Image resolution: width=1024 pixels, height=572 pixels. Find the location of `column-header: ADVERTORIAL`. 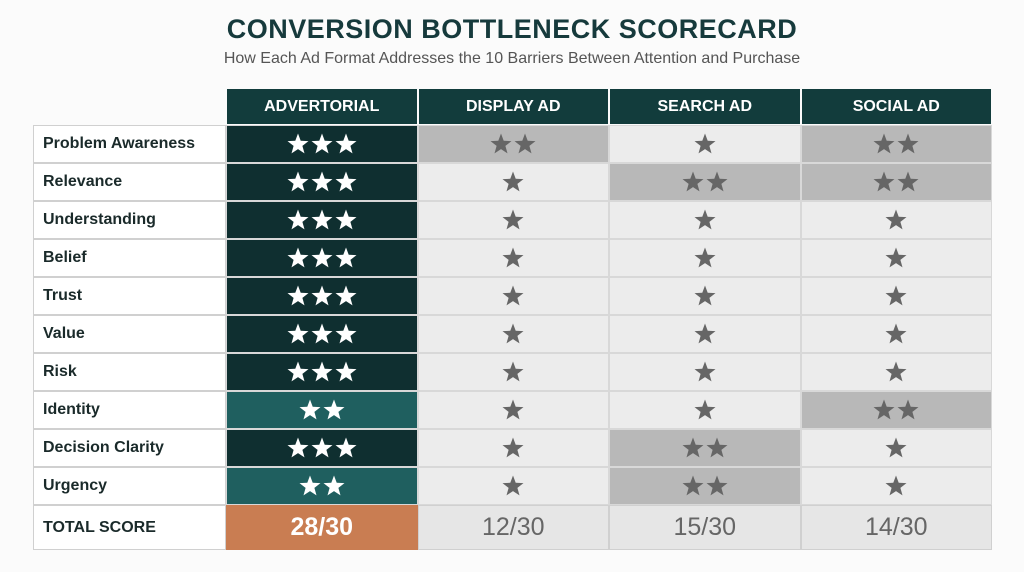

column-header: ADVERTORIAL is located at coordinates (322, 106).